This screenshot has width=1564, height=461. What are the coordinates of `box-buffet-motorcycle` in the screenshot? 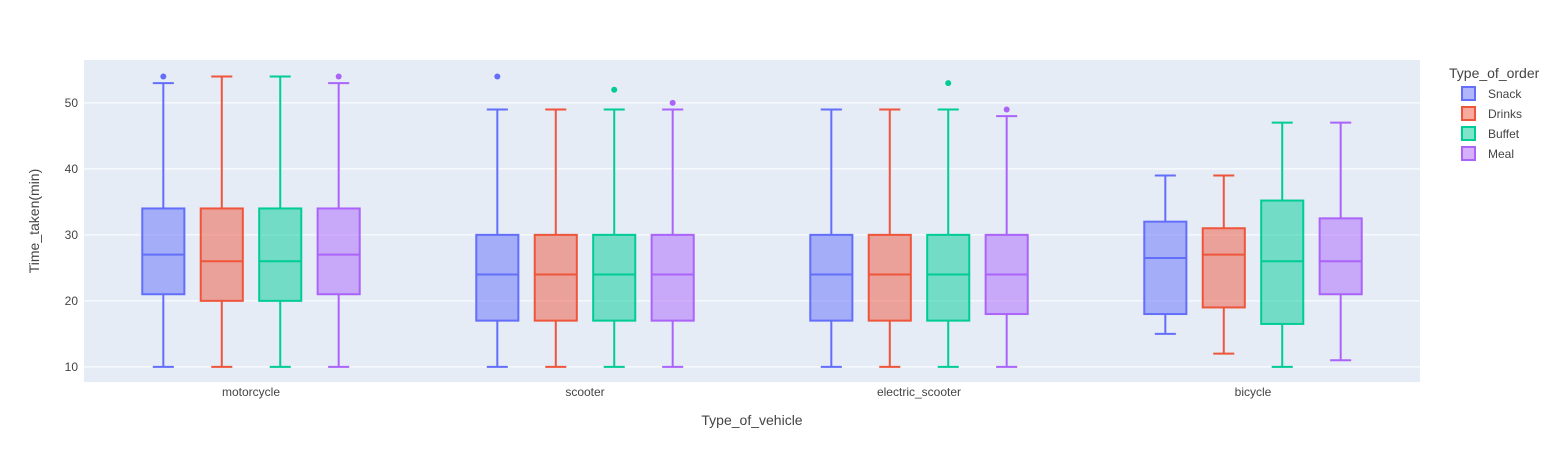 It's located at (280, 221).